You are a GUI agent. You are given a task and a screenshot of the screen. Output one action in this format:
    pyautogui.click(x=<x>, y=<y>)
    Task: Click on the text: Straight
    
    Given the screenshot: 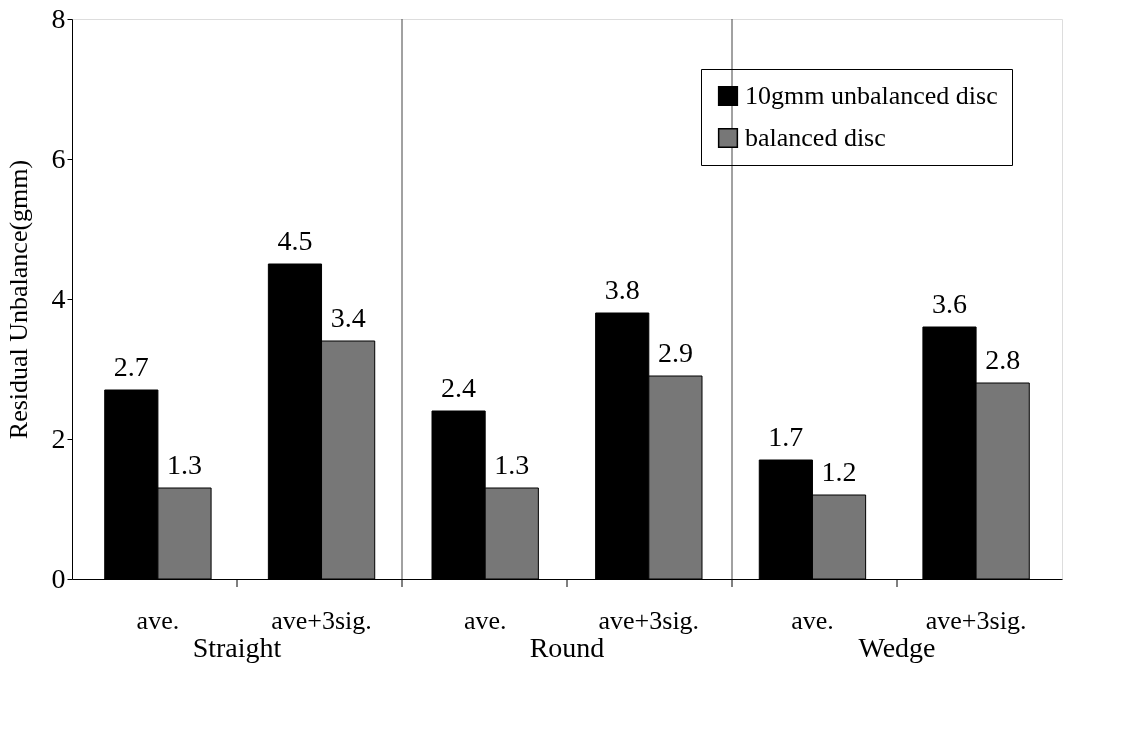 What is the action you would take?
    pyautogui.click(x=237, y=647)
    